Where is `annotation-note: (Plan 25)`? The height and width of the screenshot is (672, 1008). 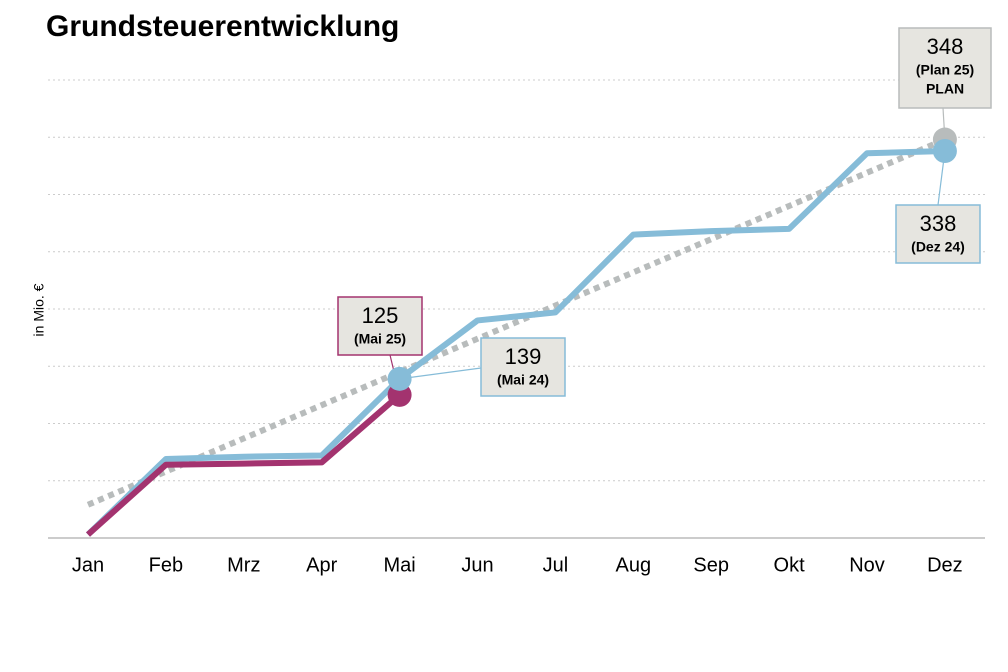 annotation-note: (Plan 25) is located at coordinates (945, 70).